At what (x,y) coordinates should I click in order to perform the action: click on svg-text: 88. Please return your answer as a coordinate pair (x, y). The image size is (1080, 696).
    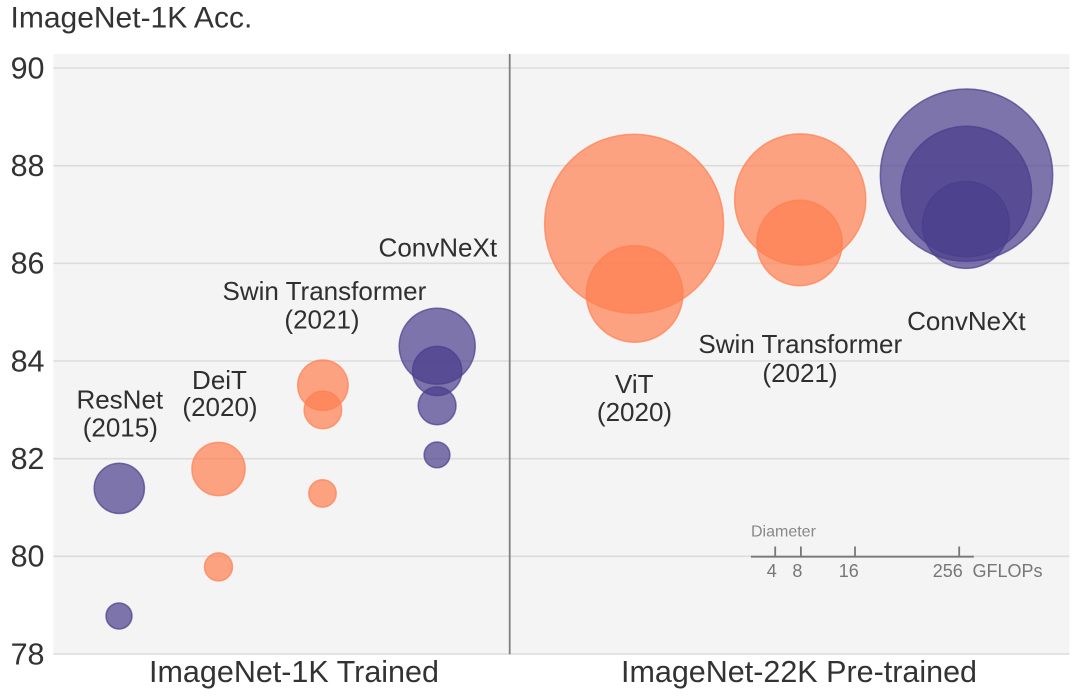
    Looking at the image, I should click on (28, 166).